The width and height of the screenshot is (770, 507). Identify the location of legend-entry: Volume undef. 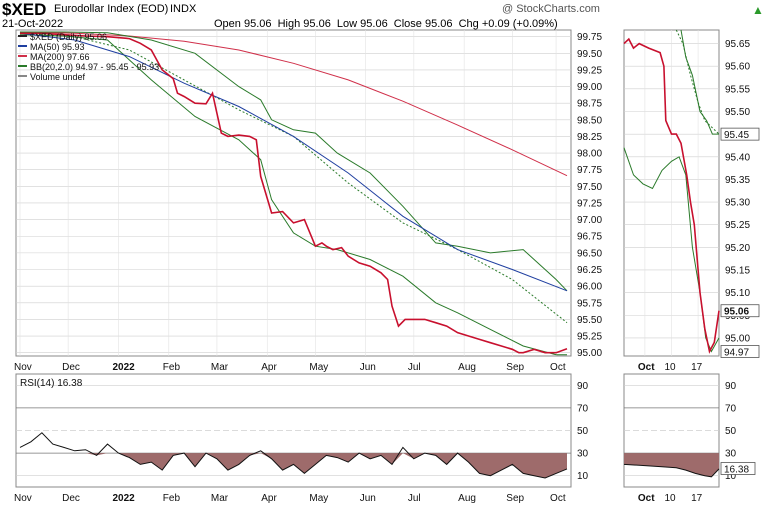
(58, 77).